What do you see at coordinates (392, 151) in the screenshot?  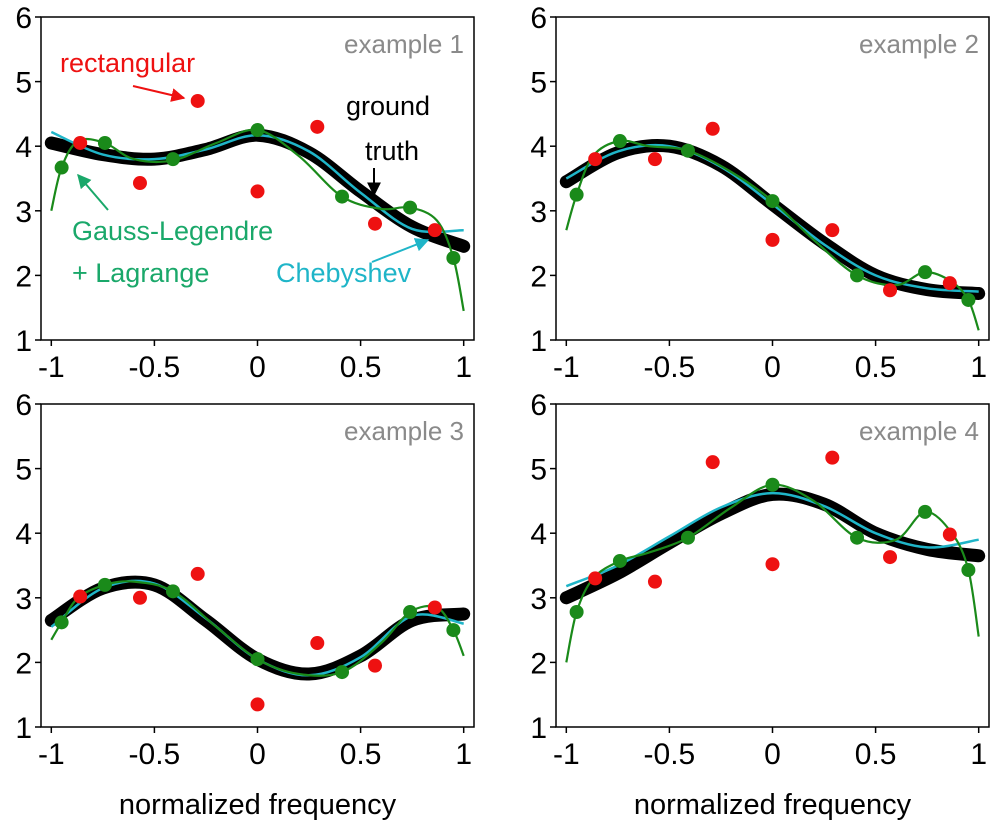 I see `ground-truth-label-line2: truth` at bounding box center [392, 151].